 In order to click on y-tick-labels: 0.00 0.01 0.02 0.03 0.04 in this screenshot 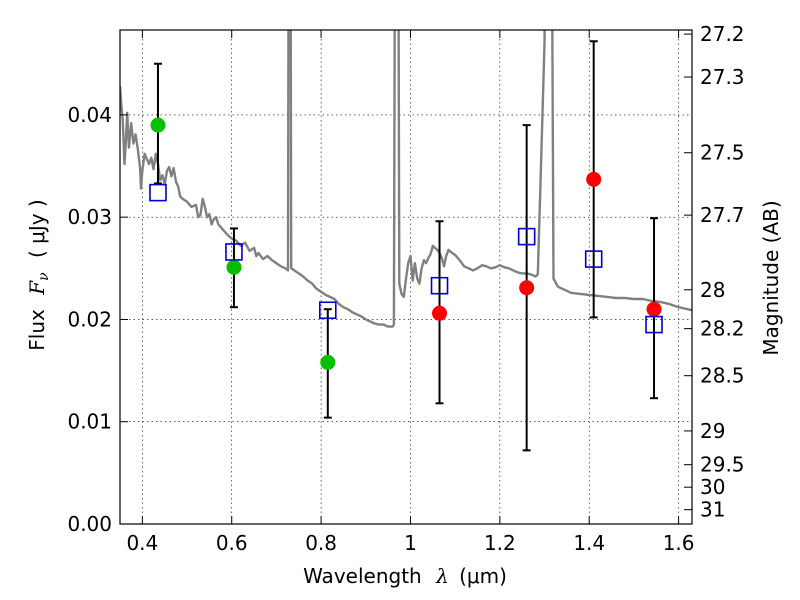, I will do `click(89, 319)`.